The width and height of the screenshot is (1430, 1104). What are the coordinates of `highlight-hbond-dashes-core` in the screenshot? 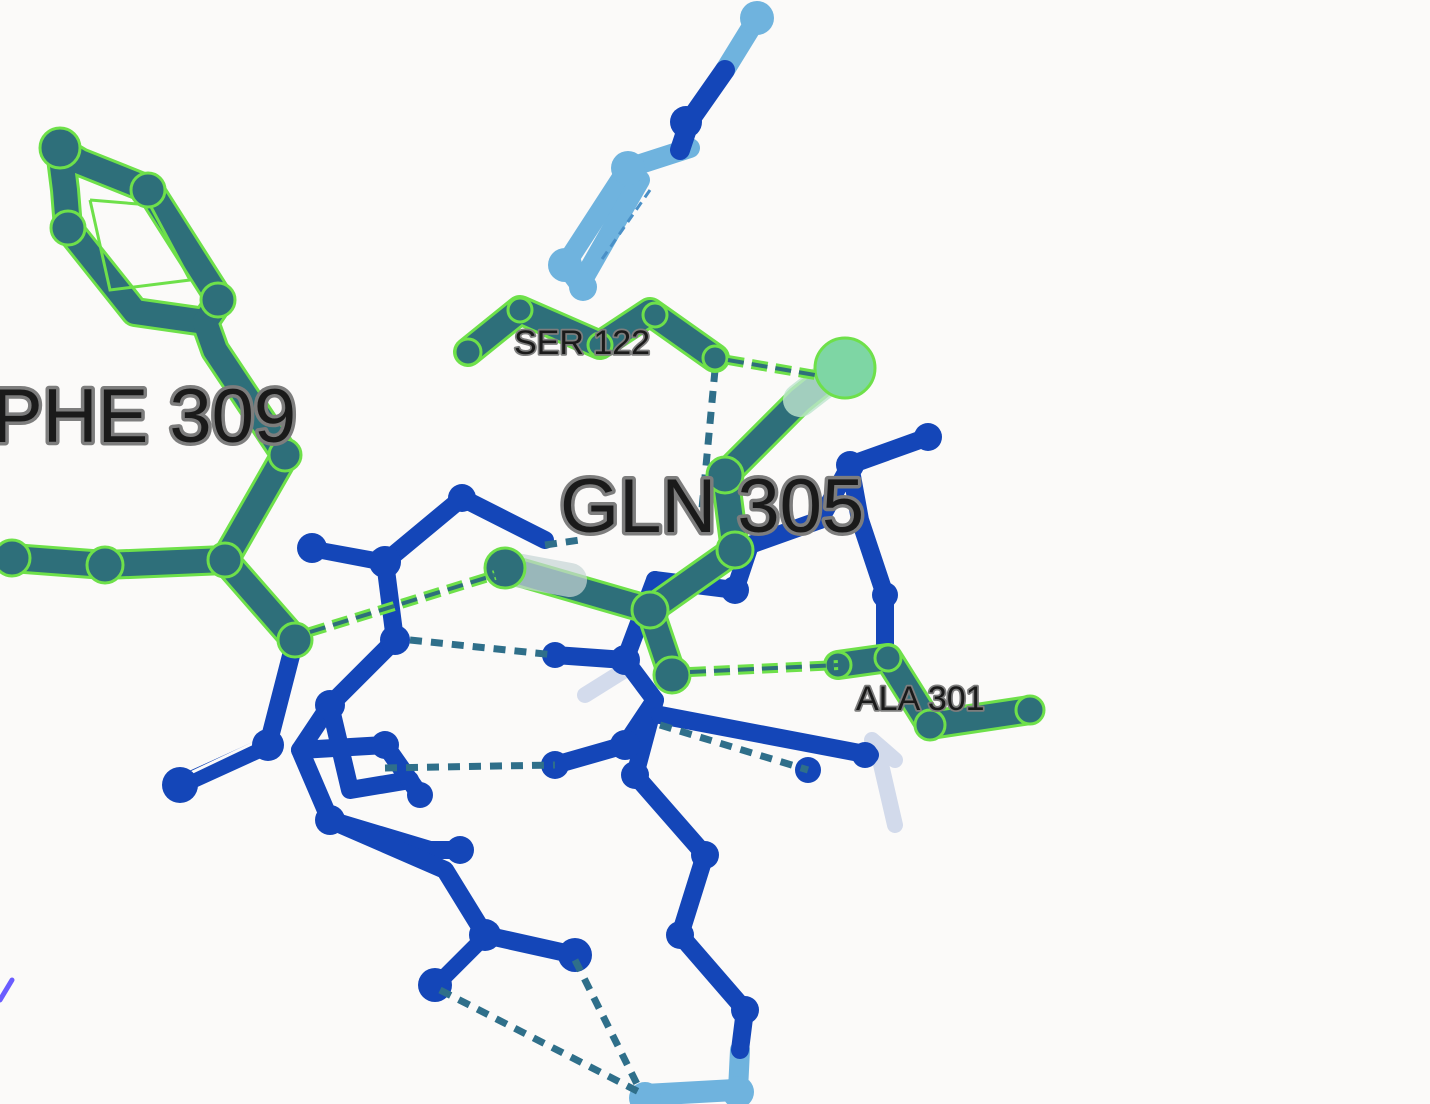 It's located at (574, 516).